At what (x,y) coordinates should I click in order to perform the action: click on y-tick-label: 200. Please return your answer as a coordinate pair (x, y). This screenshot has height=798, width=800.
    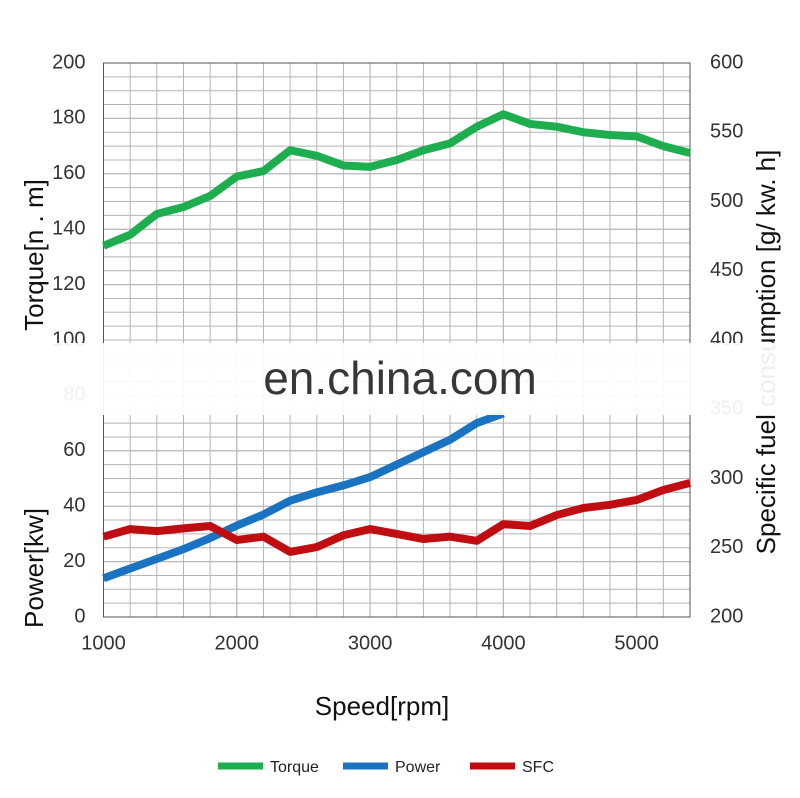
    Looking at the image, I should click on (68, 62).